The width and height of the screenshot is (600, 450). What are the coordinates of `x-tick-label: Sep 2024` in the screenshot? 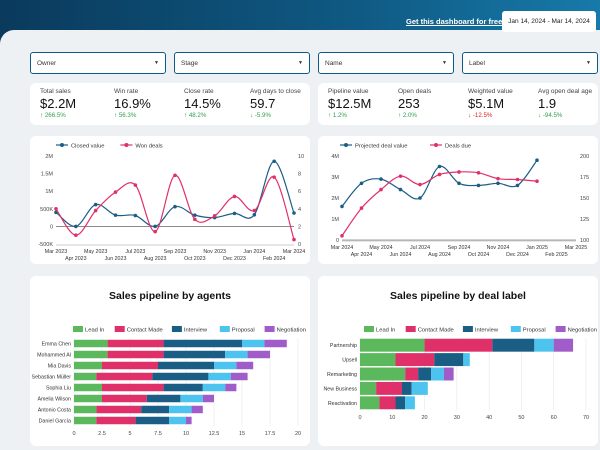 It's located at (459, 248).